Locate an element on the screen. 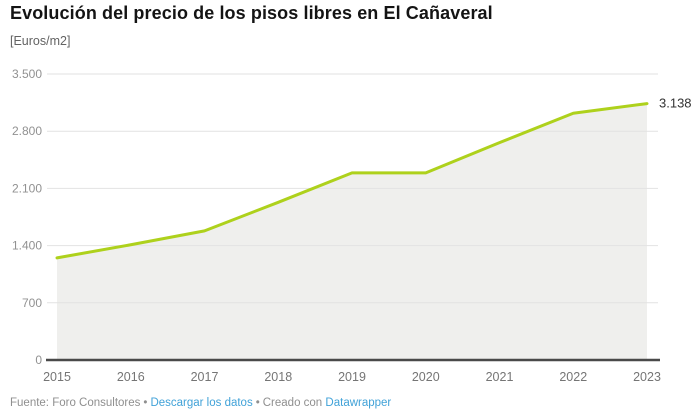  datawrapper-link: Datawrapper is located at coordinates (358, 403).